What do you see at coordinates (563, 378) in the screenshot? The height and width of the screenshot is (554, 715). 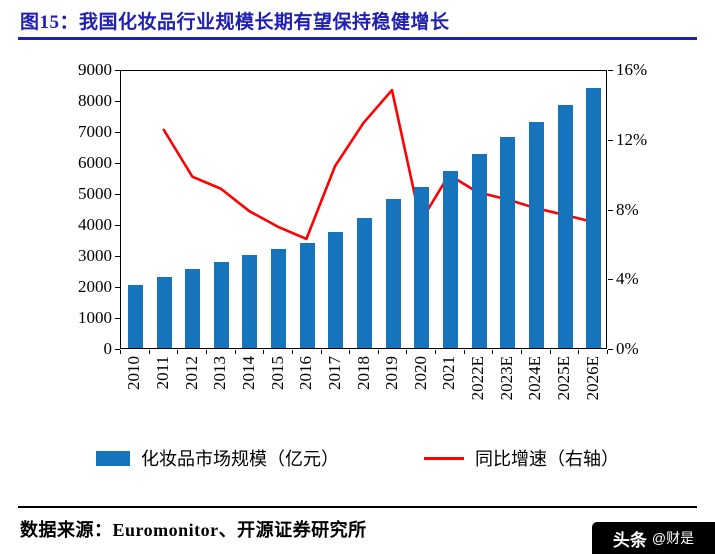 I see `x-axis-label-2025E: 2025E` at bounding box center [563, 378].